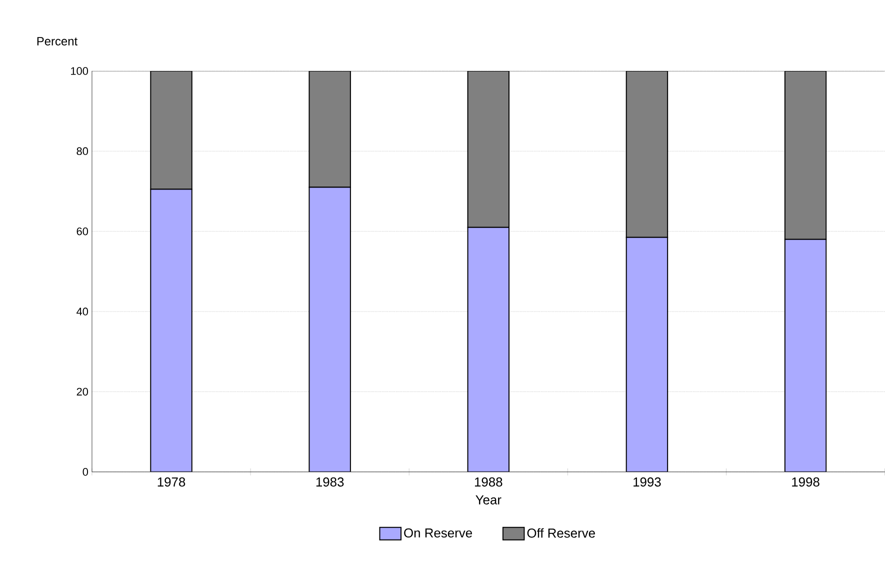 This screenshot has width=885, height=580. I want to click on y-axis-title: Percent, so click(57, 41).